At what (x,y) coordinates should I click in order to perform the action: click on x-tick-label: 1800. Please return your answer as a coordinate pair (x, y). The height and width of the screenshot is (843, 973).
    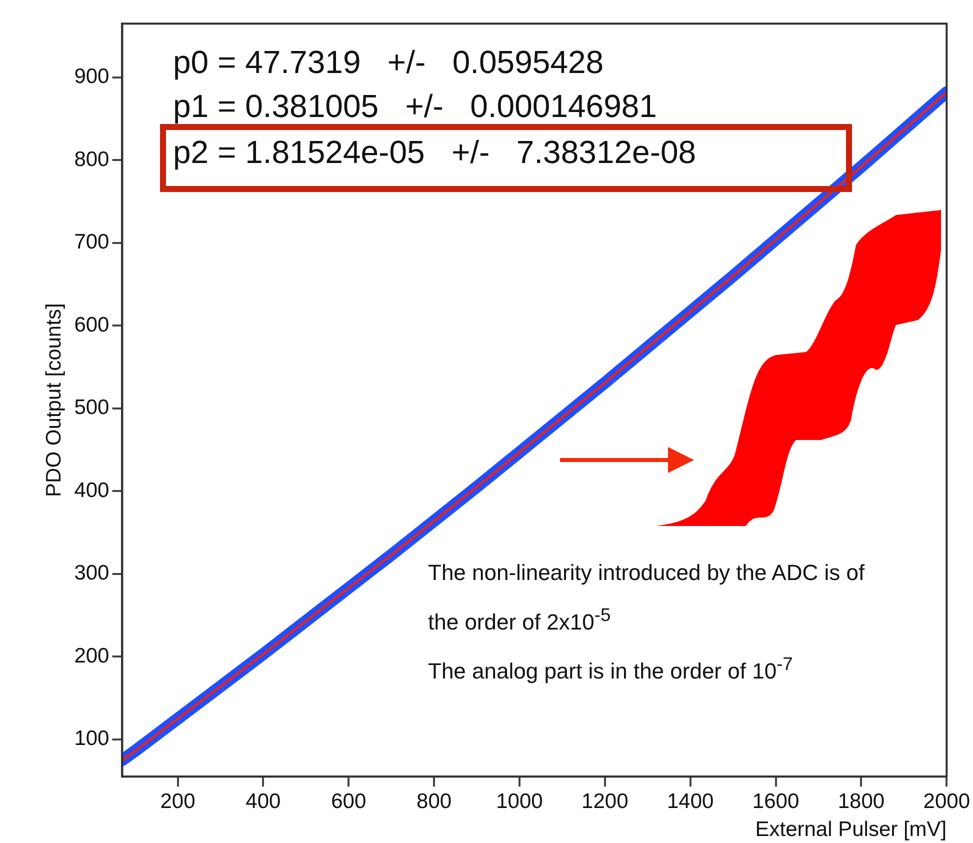
    Looking at the image, I should click on (861, 801).